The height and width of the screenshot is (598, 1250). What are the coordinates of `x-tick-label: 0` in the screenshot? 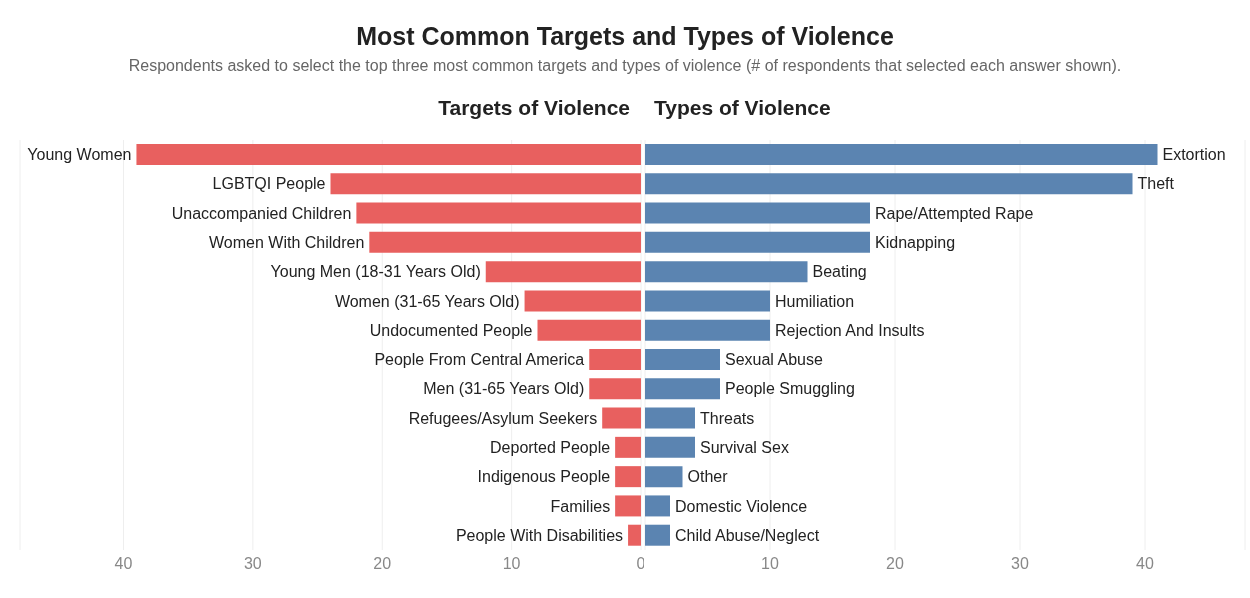 It's located at (641, 564).